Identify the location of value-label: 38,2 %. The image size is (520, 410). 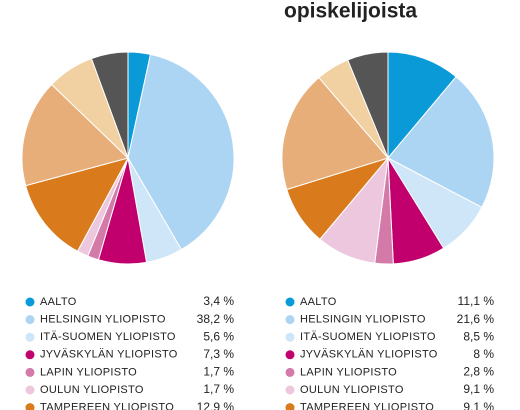
(216, 319).